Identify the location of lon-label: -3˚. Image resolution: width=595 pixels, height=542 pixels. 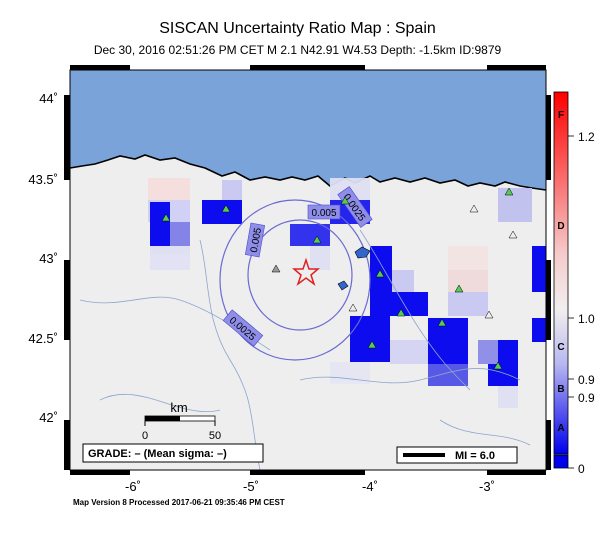
(487, 486).